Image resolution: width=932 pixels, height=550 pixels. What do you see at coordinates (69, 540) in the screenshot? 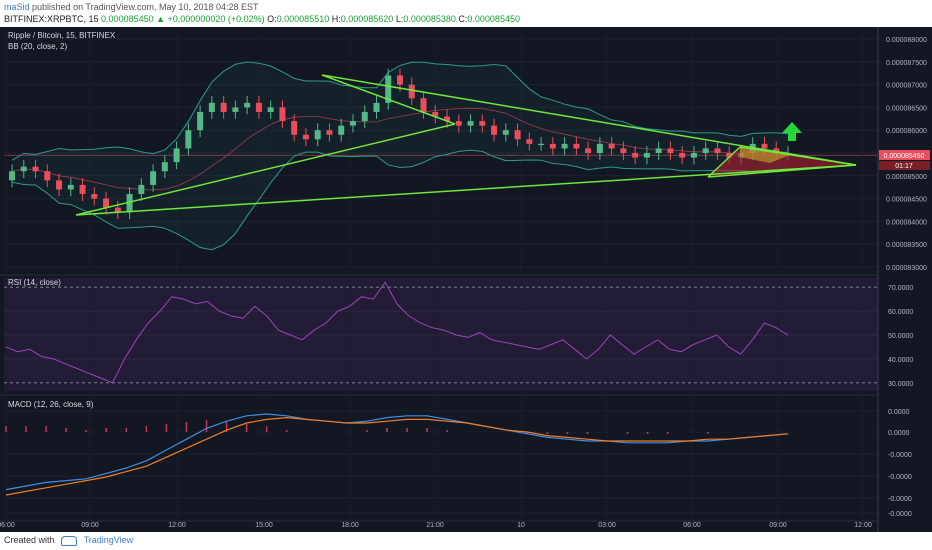
I see `tradingview-logo-icon` at bounding box center [69, 540].